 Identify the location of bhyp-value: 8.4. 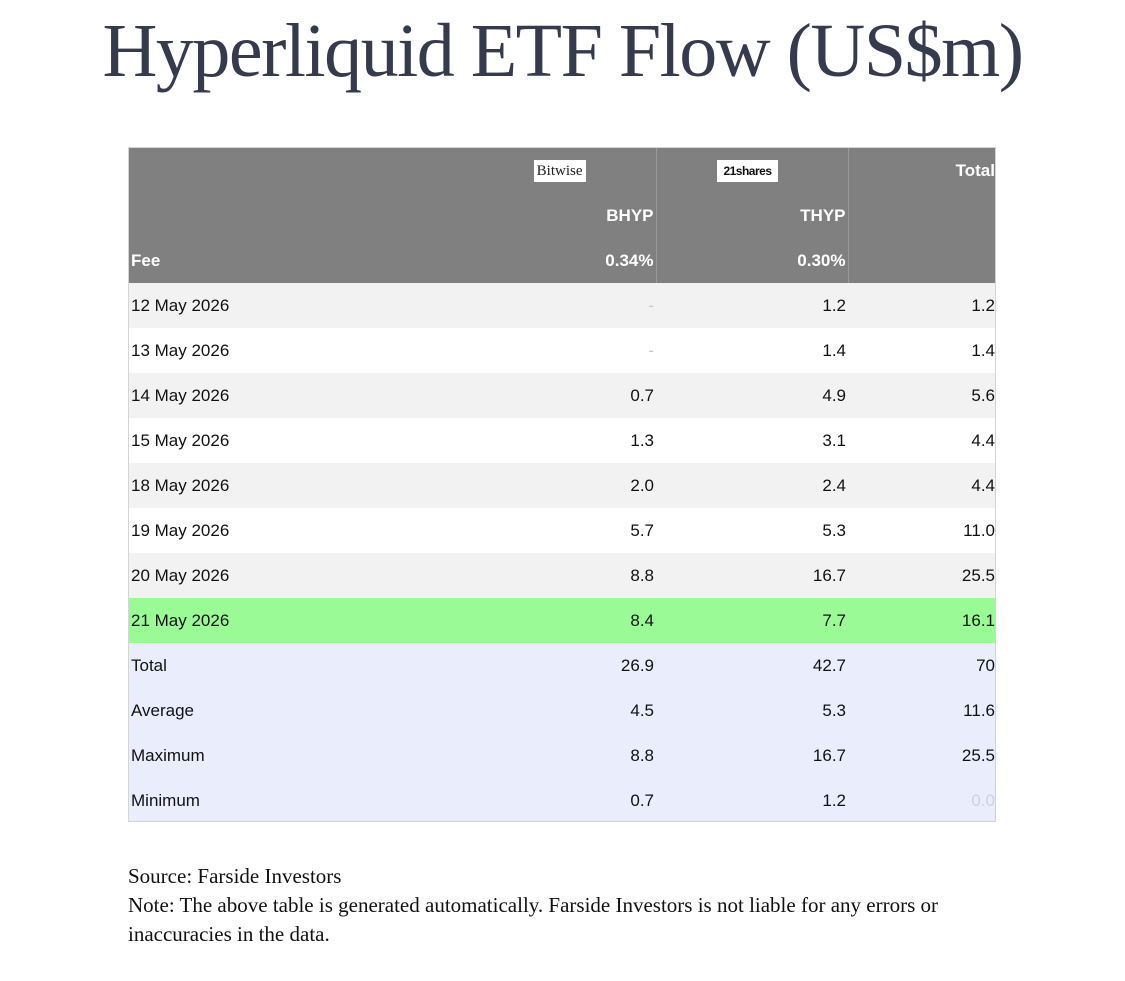
(561, 620).